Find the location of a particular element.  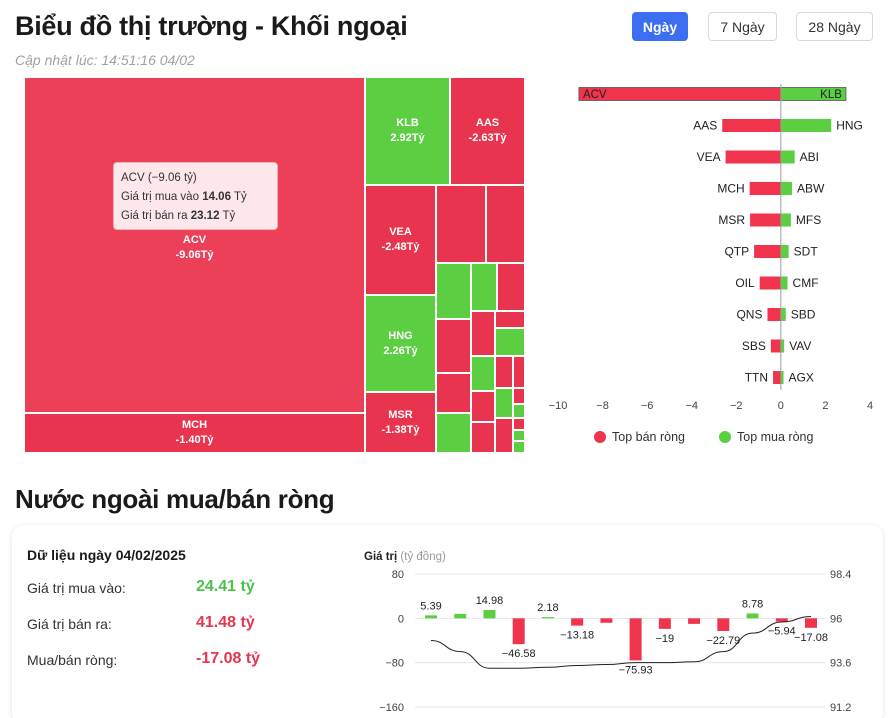

cell-value: 2.26Tỷ is located at coordinates (400, 350).